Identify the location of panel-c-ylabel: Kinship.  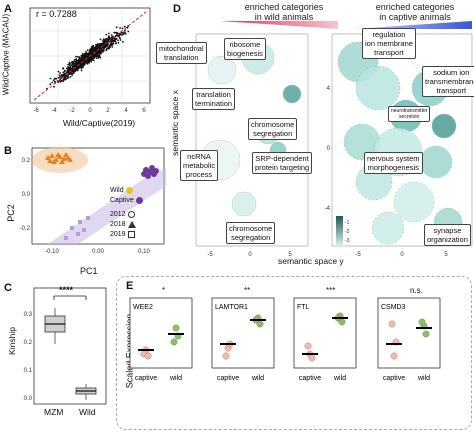
(11, 341).